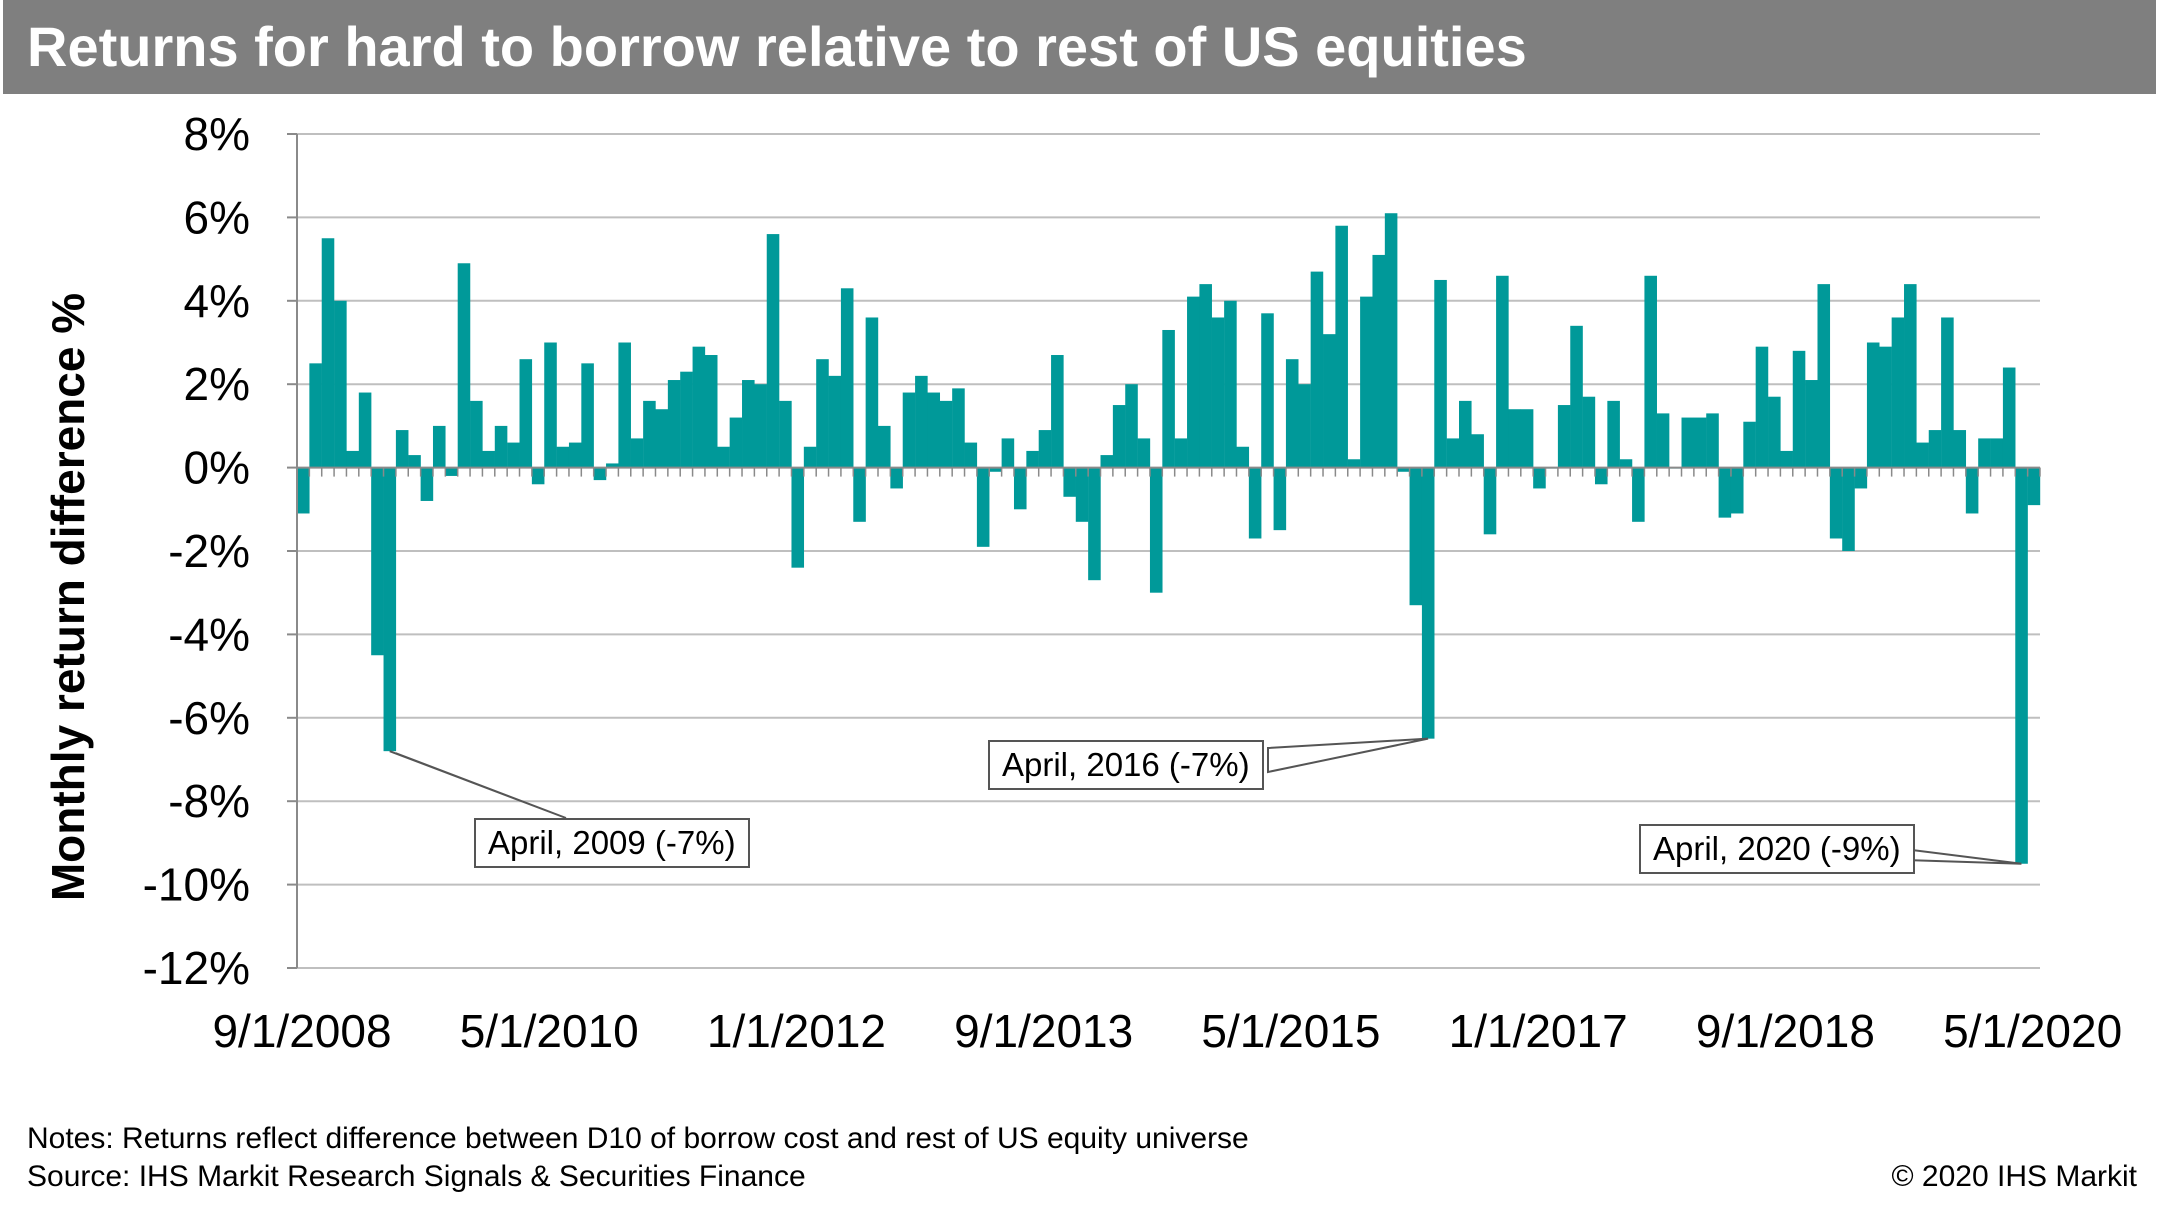 This screenshot has width=2159, height=1206. I want to click on y-tick-label: -6%, so click(209, 718).